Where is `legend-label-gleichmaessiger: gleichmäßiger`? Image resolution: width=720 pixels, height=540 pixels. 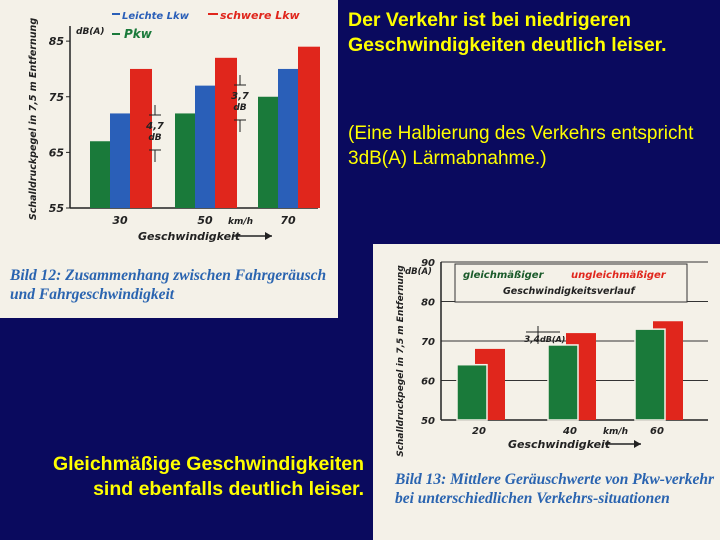 legend-label-gleichmaessiger: gleichmäßiger is located at coordinates (504, 275).